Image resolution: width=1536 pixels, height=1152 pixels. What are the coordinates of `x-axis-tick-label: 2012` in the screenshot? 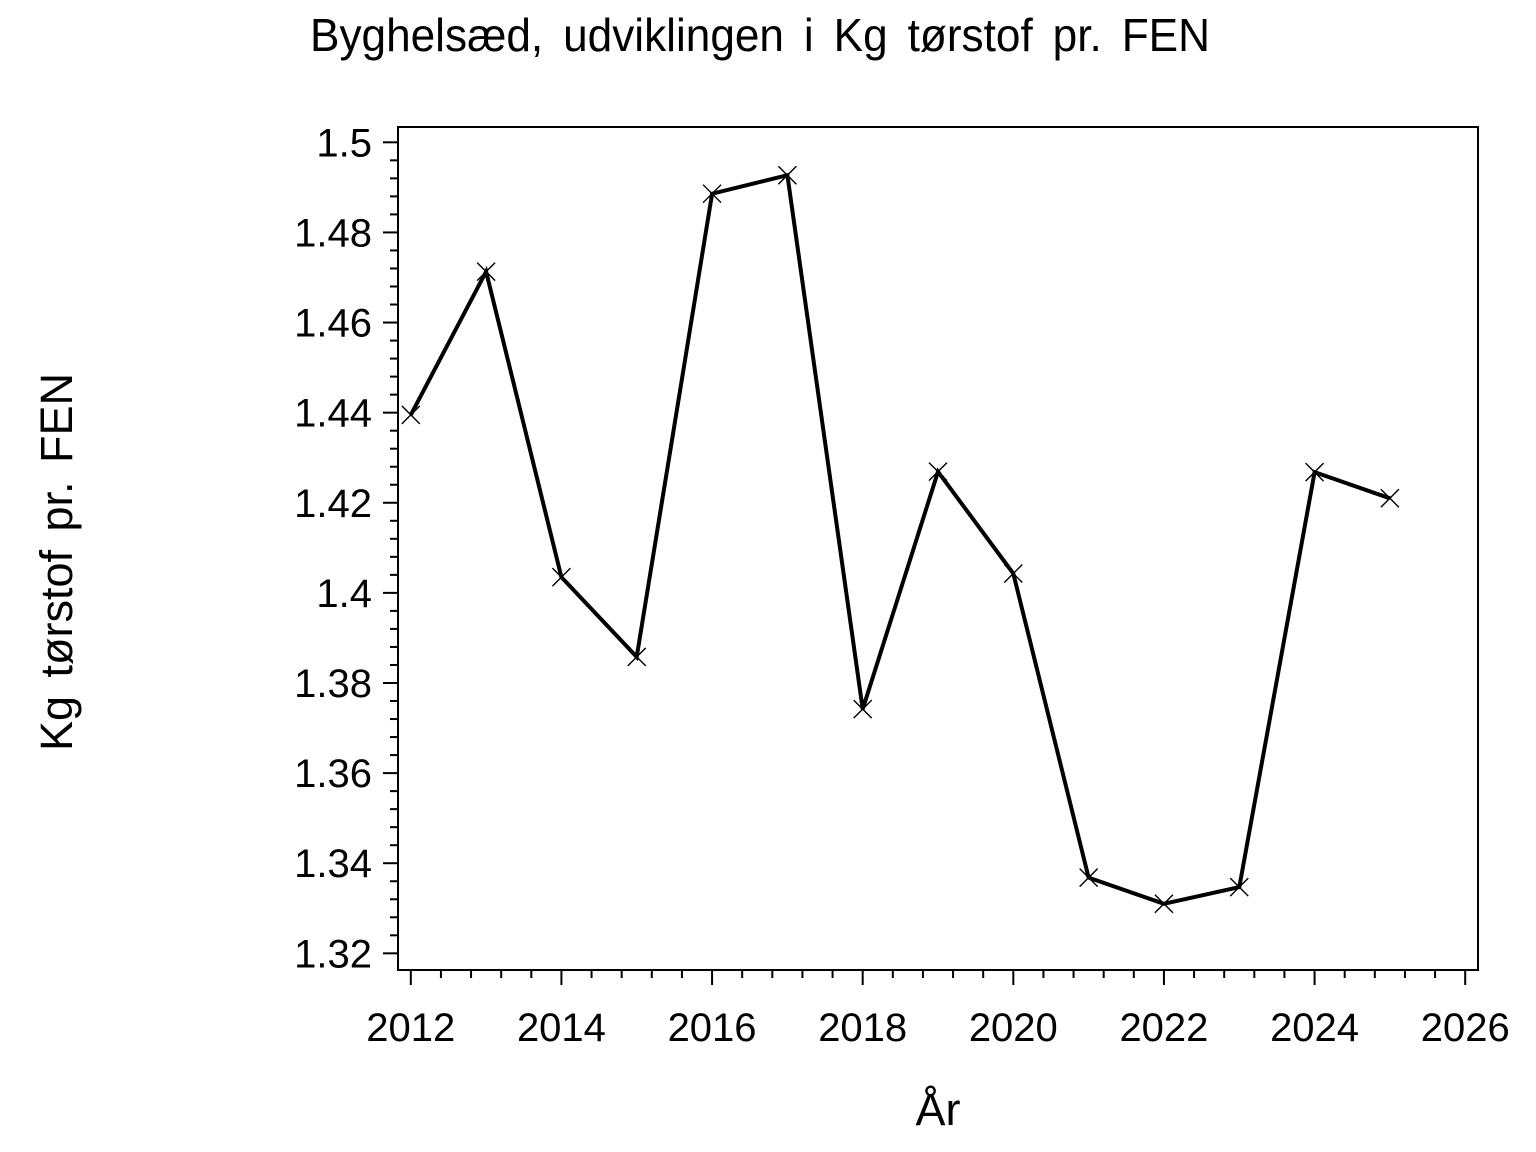 It's located at (410, 1028).